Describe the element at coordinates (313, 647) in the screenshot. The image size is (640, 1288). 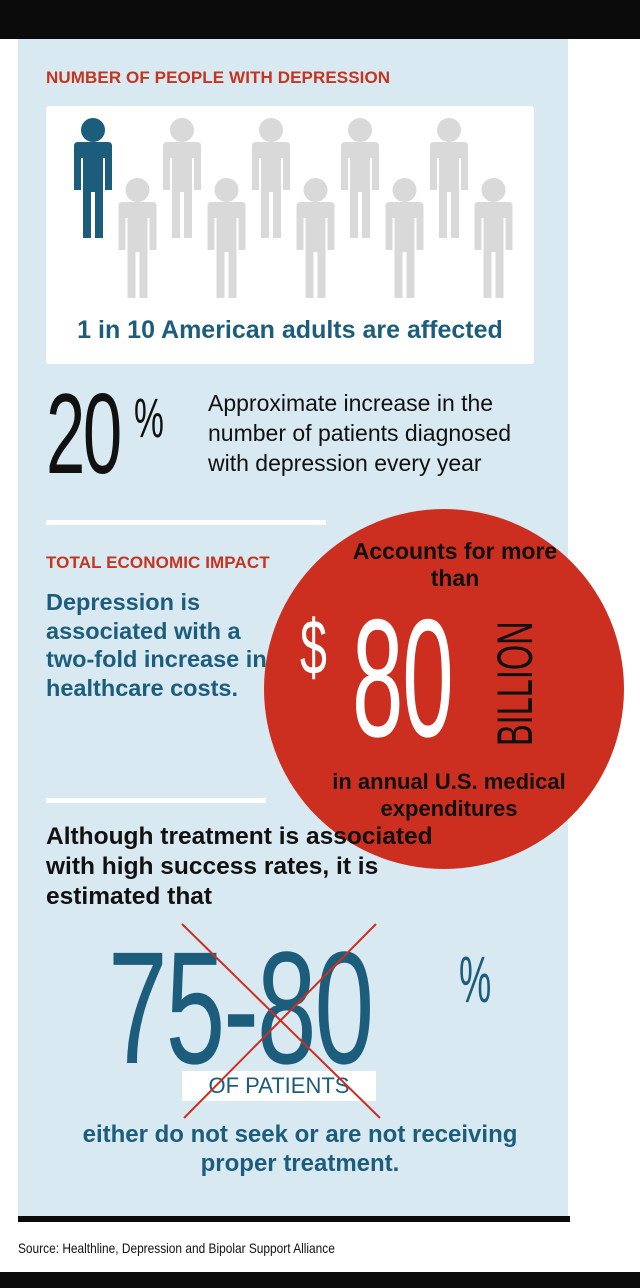
I see `currency-sign: $` at that location.